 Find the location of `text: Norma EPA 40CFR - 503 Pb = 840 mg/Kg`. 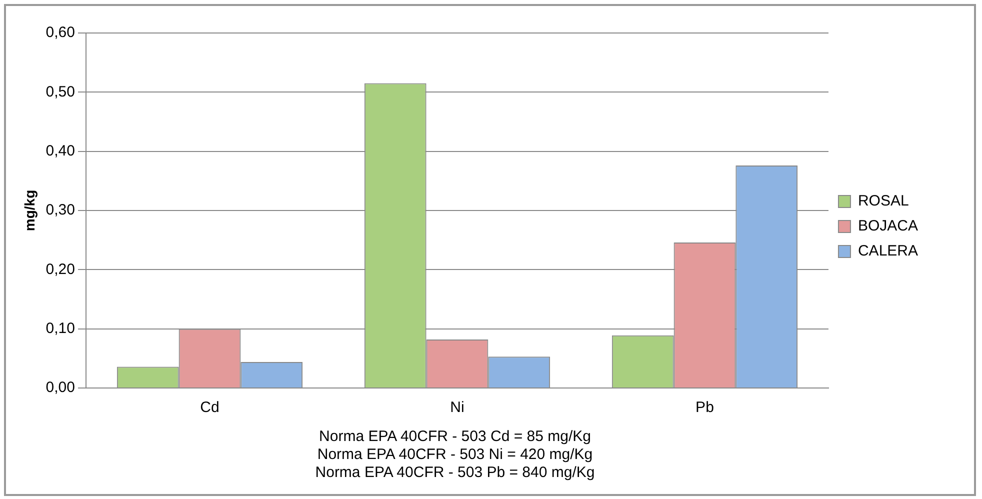

text: Norma EPA 40CFR - 503 Pb = 840 mg/Kg is located at coordinates (455, 473).